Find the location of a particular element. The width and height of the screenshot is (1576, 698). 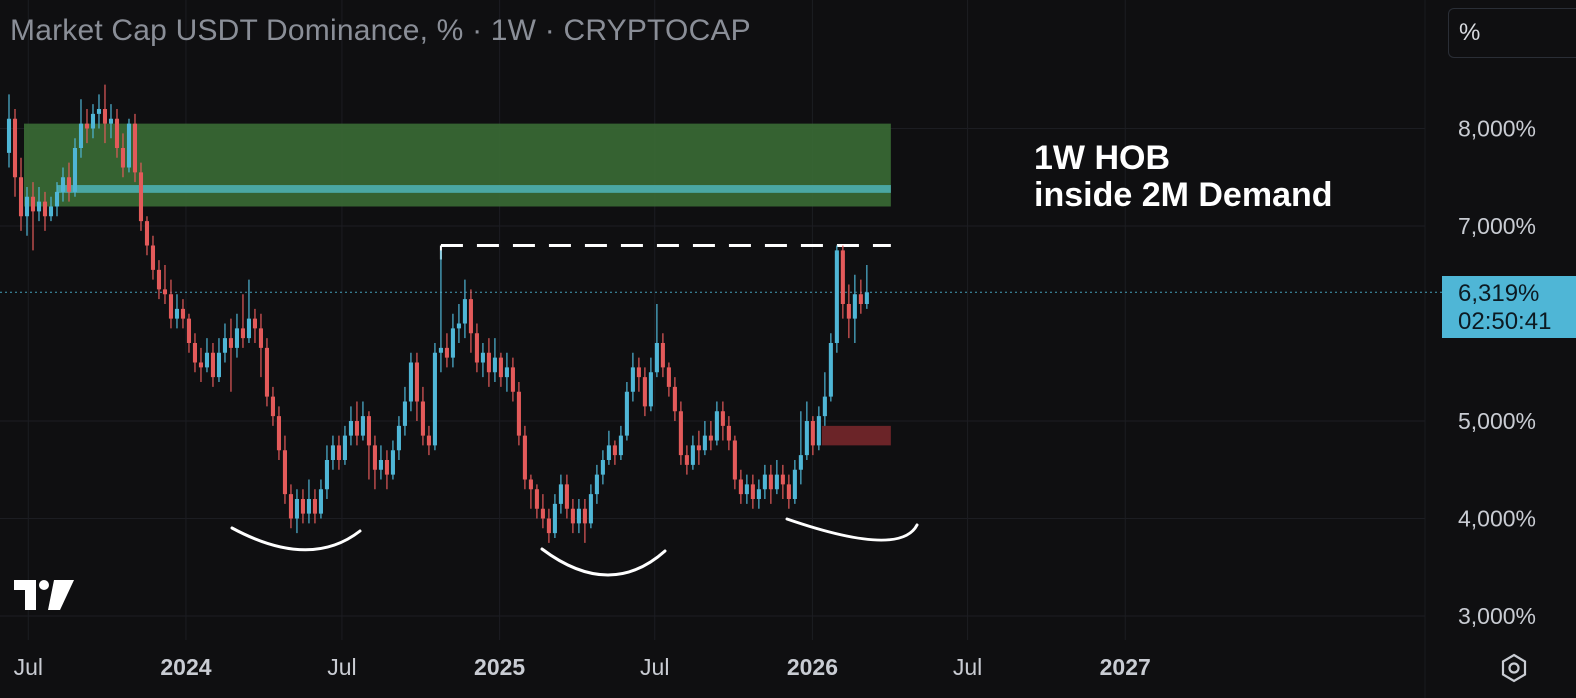

current-price-value: 6,319% is located at coordinates (1499, 293).